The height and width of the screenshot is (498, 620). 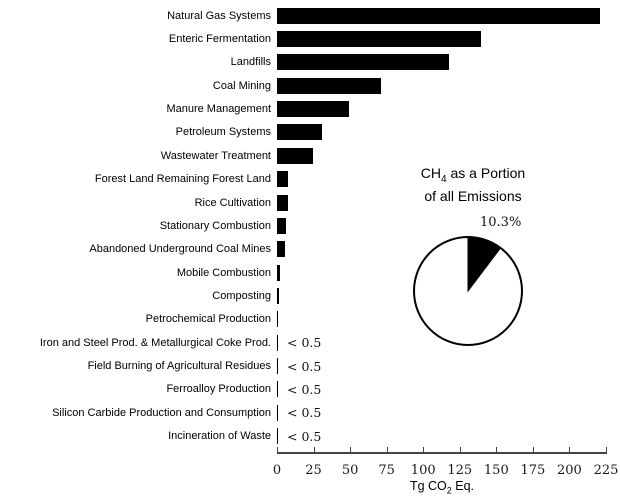 I want to click on category-label: Stationary Combustion, so click(x=215, y=225).